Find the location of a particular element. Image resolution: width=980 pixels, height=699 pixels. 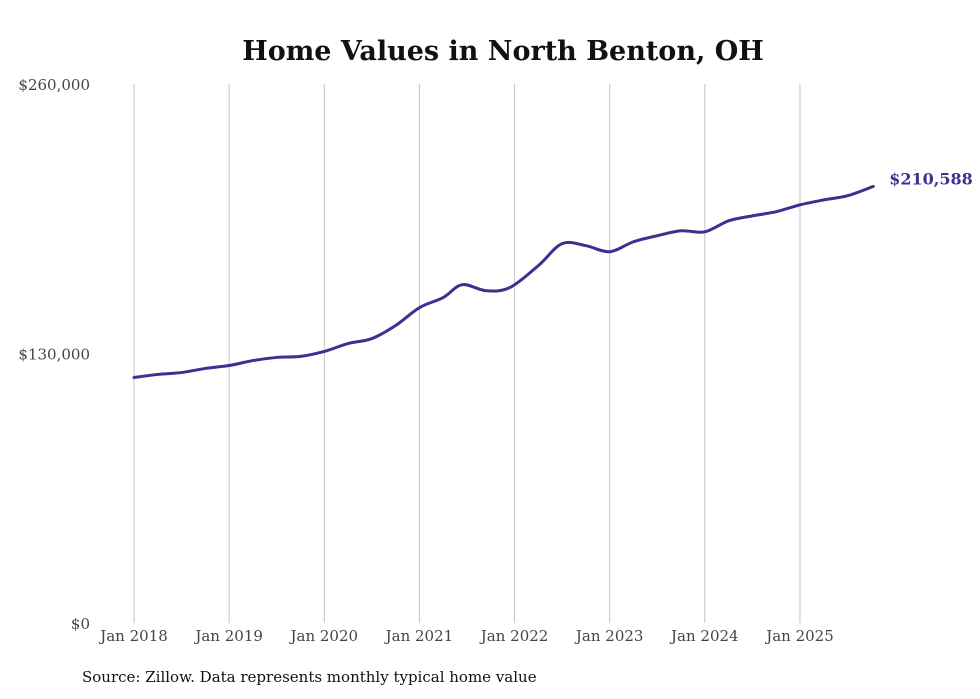

y-axis: $0 $130,000 $260,000 is located at coordinates (54, 354).